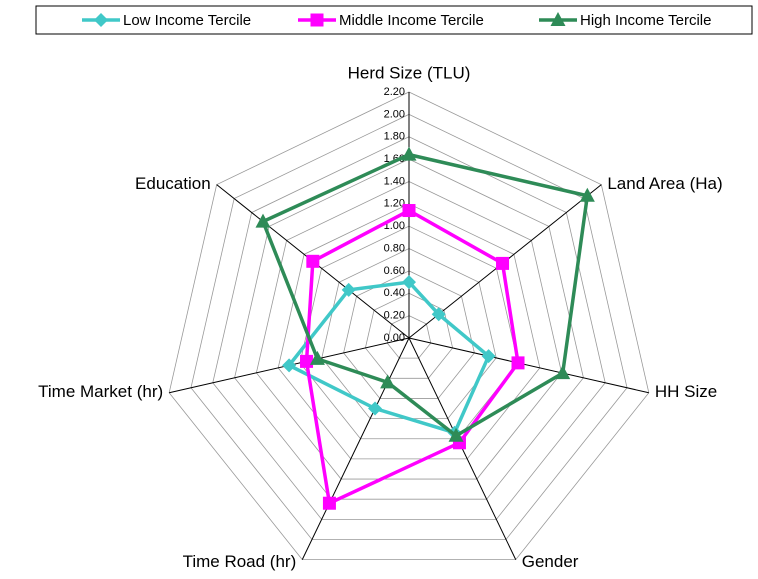  What do you see at coordinates (394, 293) in the screenshot?
I see `y-tick-label: 0.40` at bounding box center [394, 293].